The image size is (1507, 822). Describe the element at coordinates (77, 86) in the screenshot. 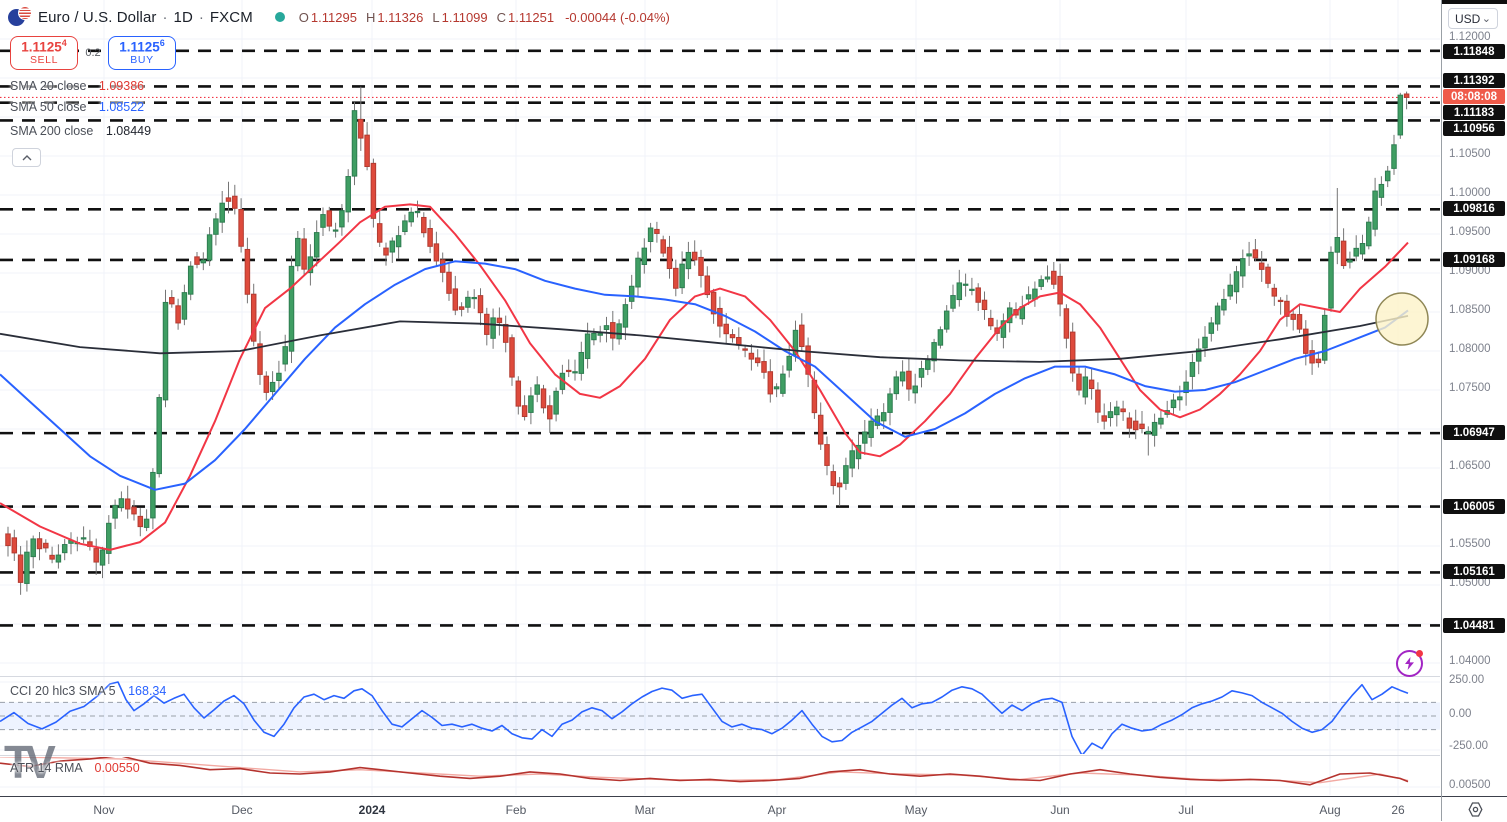

I see `sma20-legend: SMA 20 close 1.09386` at that location.